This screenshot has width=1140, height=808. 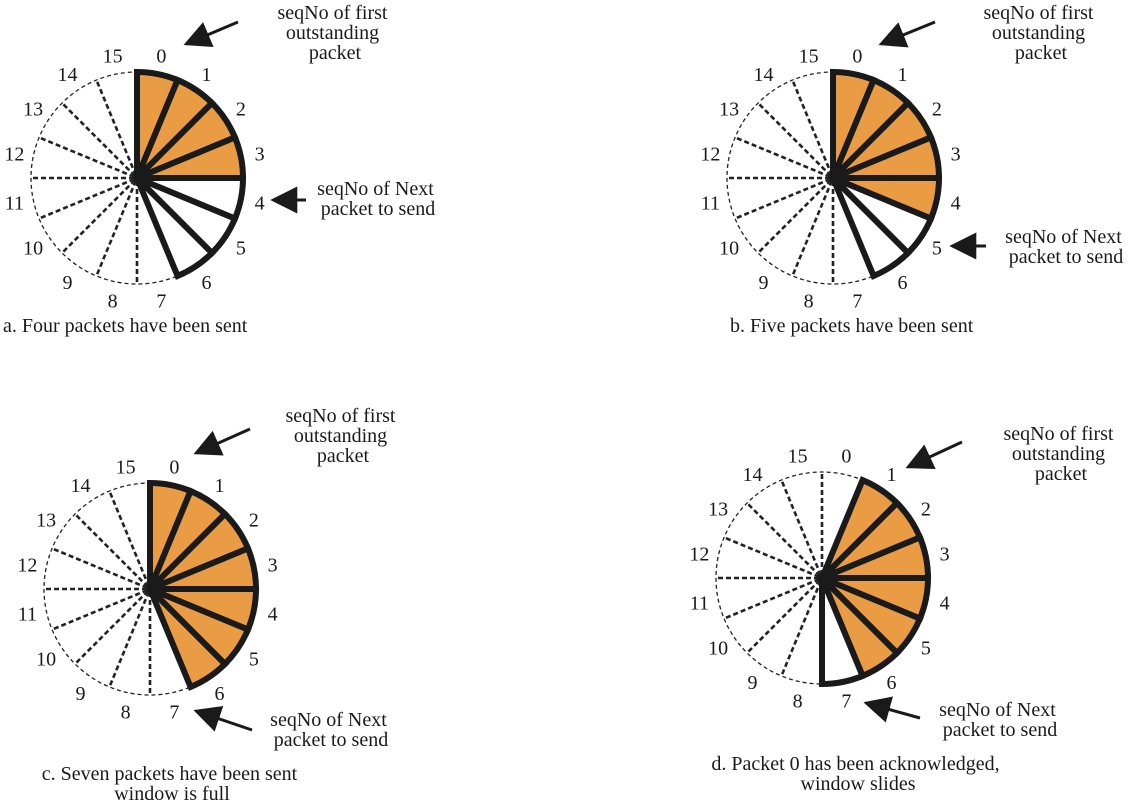 What do you see at coordinates (113, 302) in the screenshot?
I see `seq-number-a-8: 8` at bounding box center [113, 302].